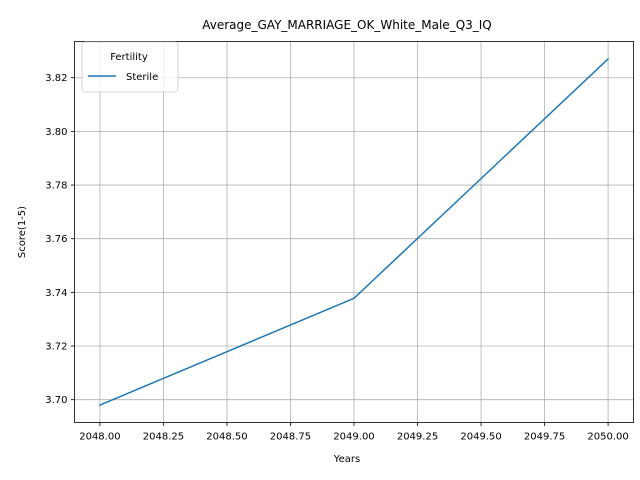  Describe the element at coordinates (226, 437) in the screenshot. I see `x-tick-label: 2048.50` at that location.